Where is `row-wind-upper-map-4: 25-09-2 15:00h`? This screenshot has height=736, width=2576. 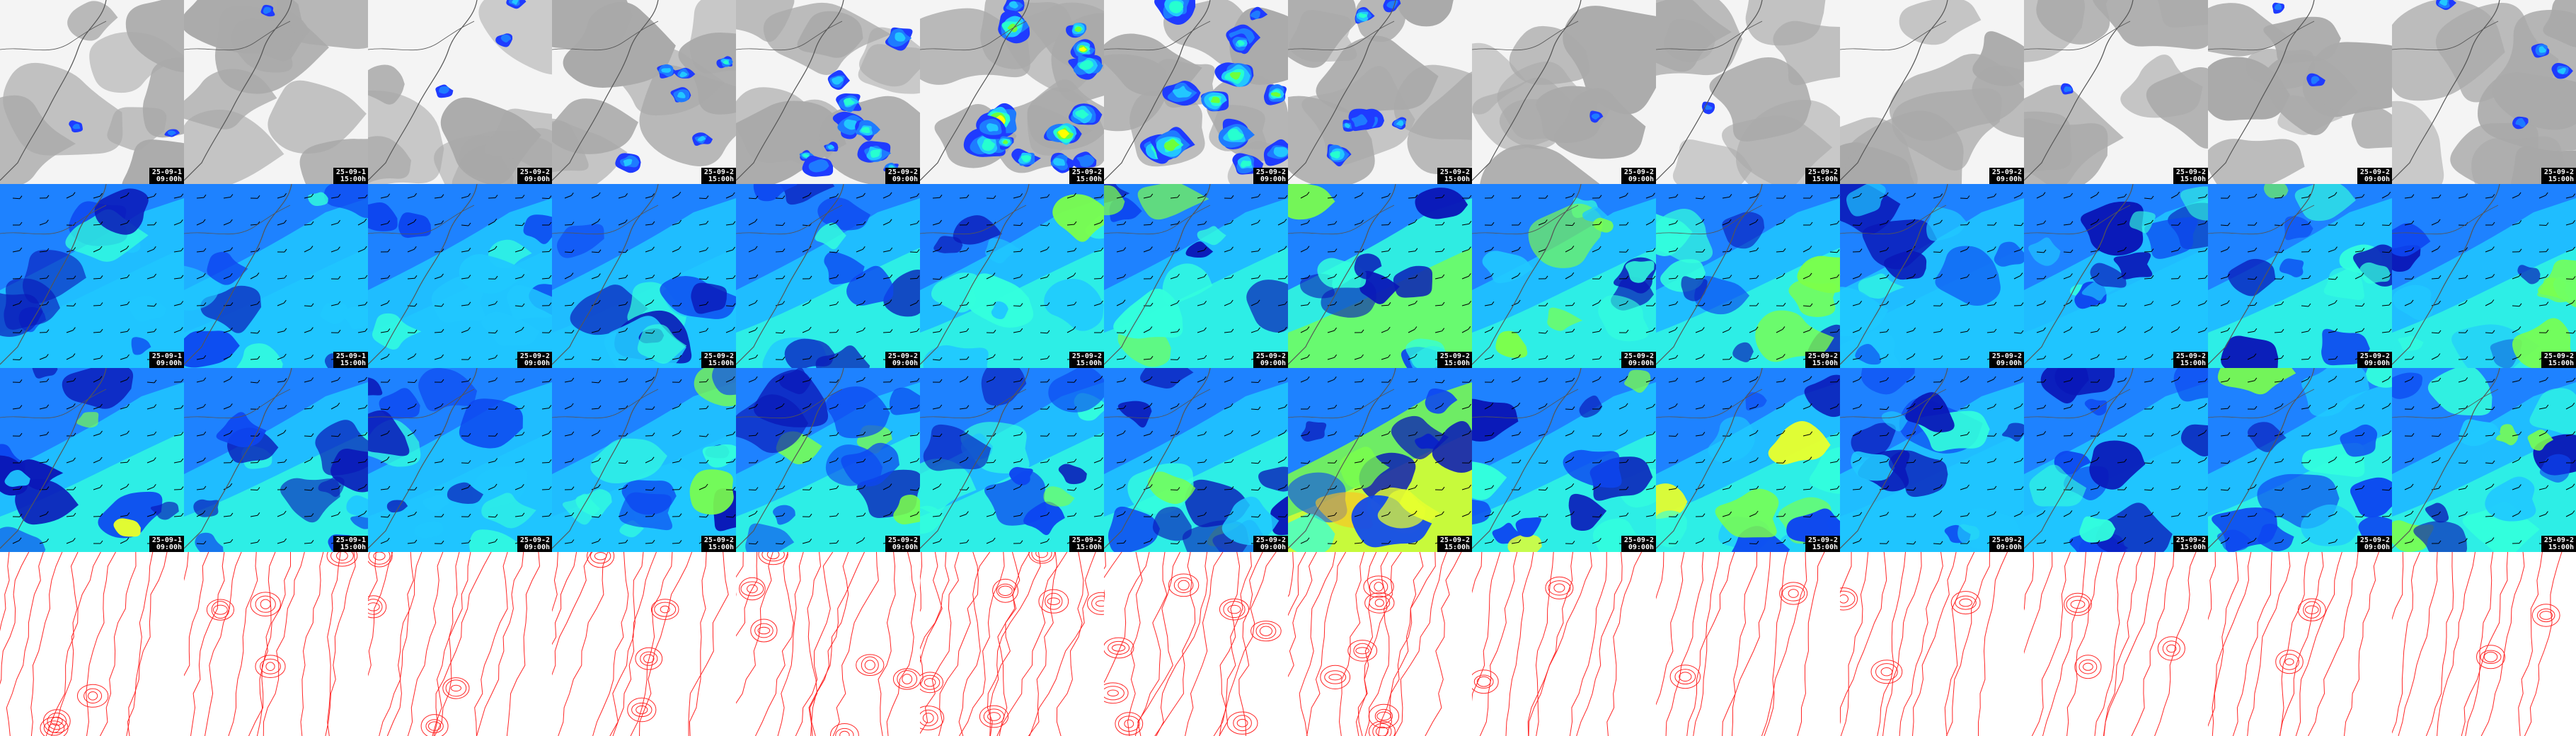
row-wind-upper-map-4: 25-09-2 15:00h is located at coordinates (644, 276).